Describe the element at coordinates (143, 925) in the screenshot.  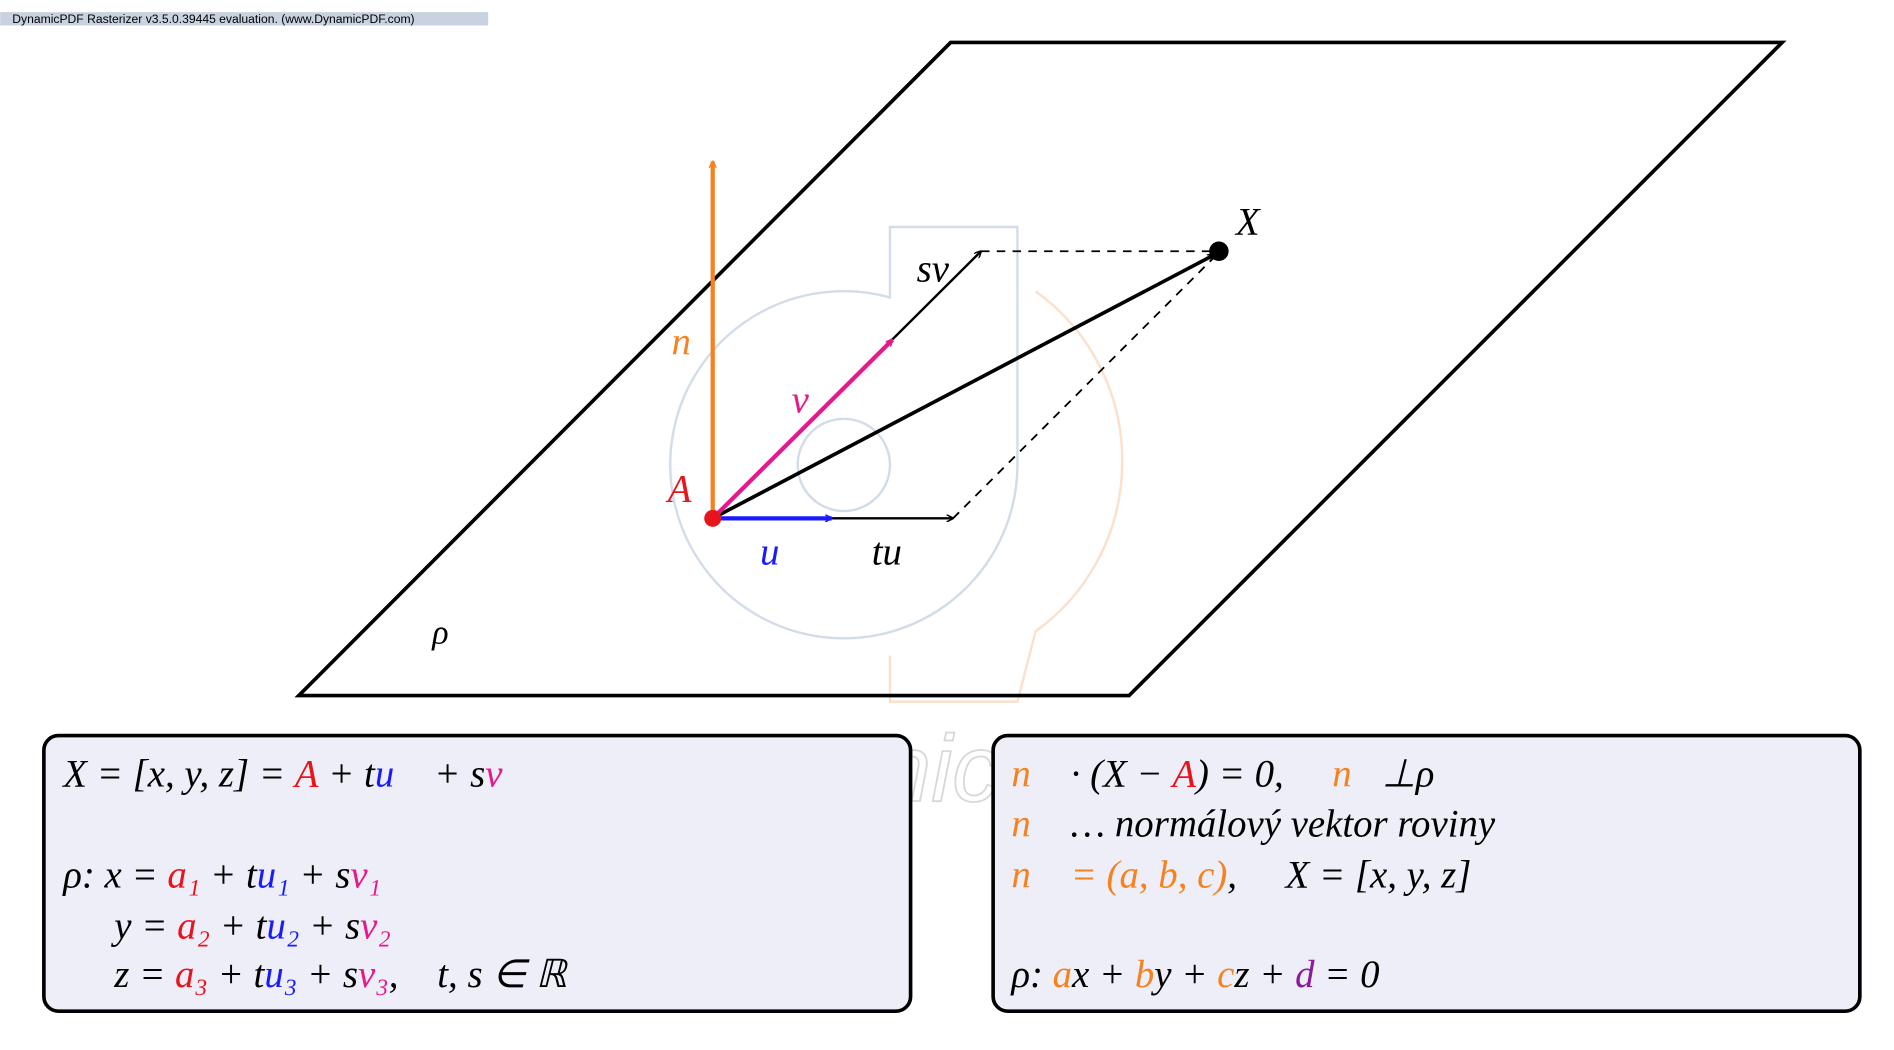
I see `formula-part: y =` at that location.